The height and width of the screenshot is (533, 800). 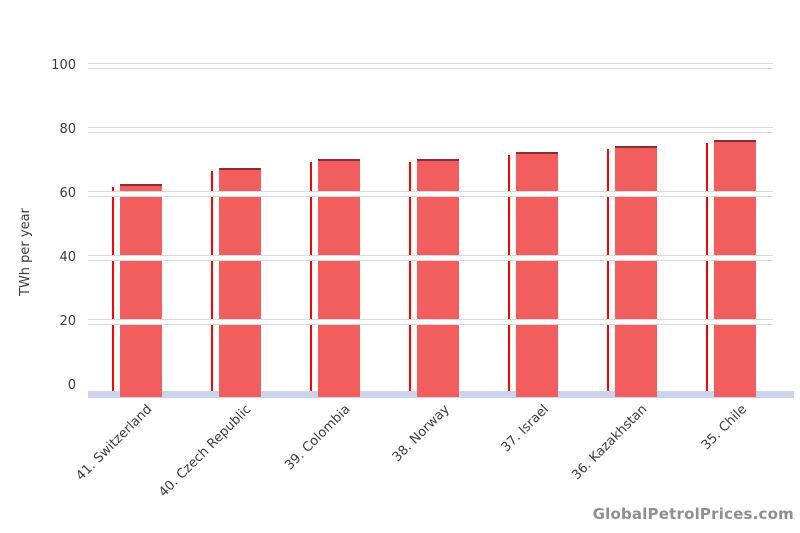 What do you see at coordinates (205, 451) in the screenshot?
I see `x-category-label-2: 40. Czech Republic` at bounding box center [205, 451].